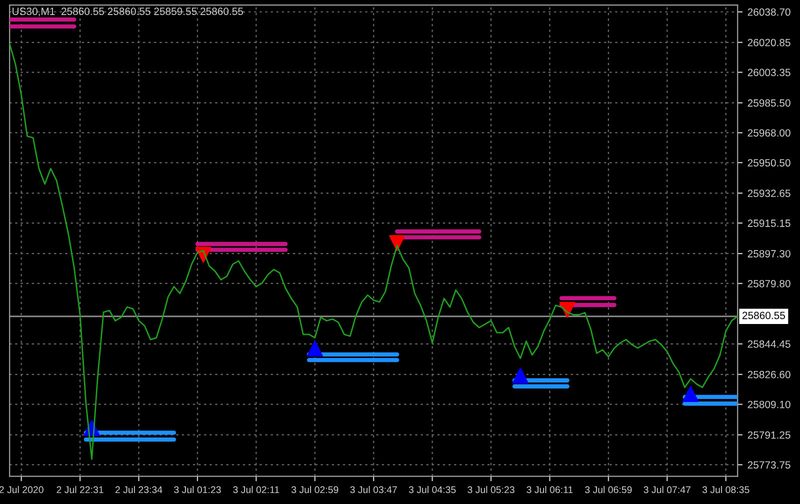  Describe the element at coordinates (769, 223) in the screenshot. I see `y-tick-label: 25915.15` at that location.